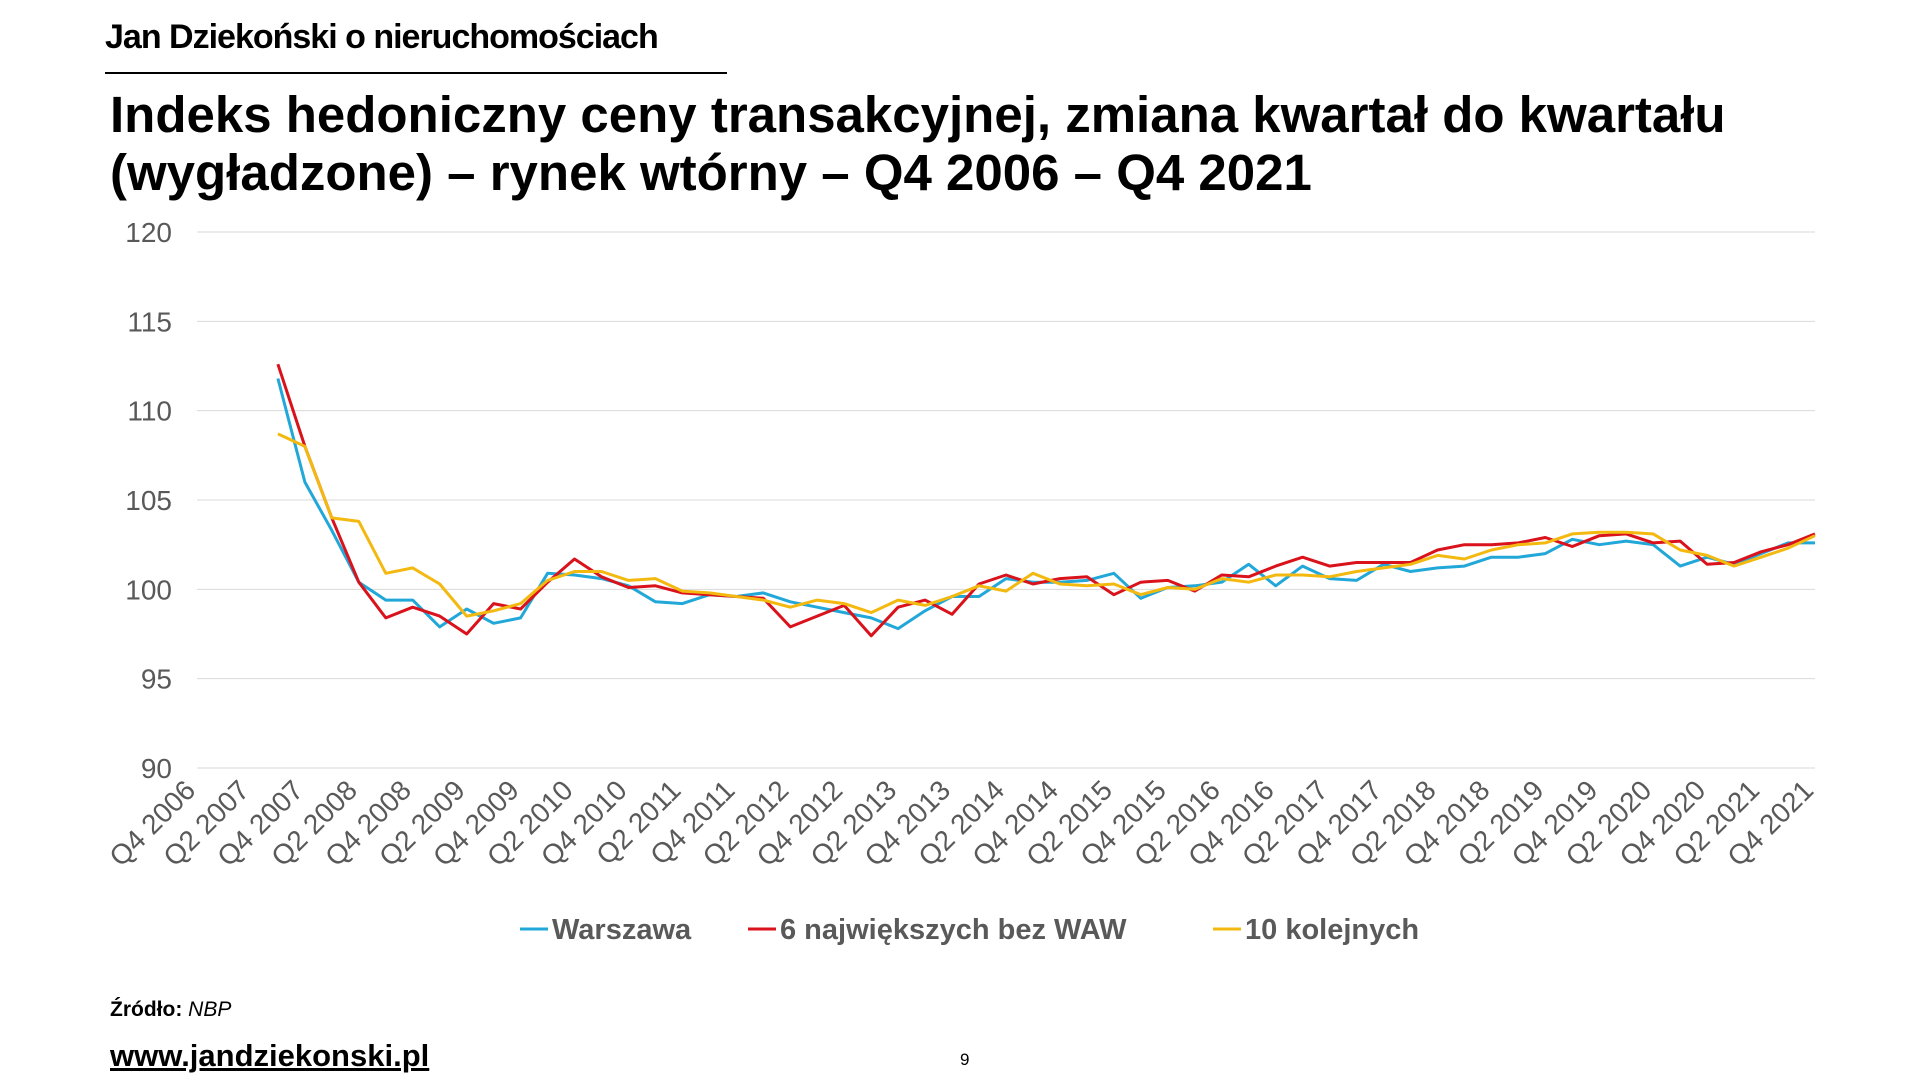  Describe the element at coordinates (148, 232) in the screenshot. I see `y-tick-label: 120` at that location.